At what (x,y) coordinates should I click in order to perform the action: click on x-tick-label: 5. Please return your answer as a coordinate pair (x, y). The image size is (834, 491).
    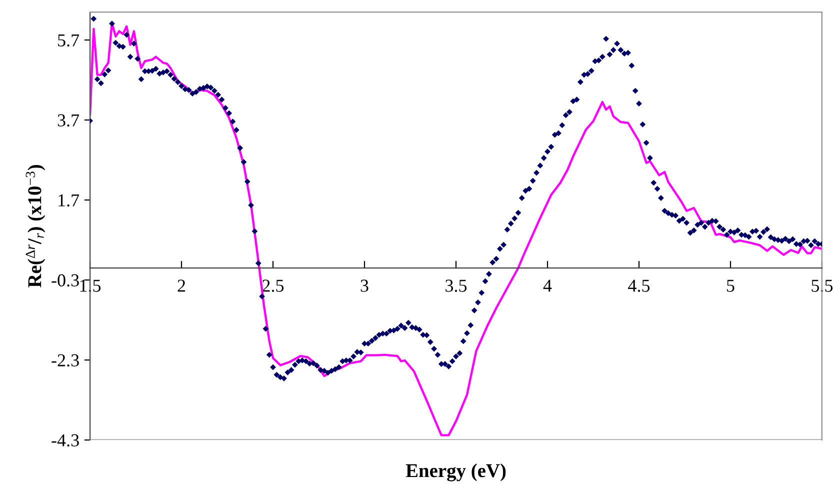
    Looking at the image, I should click on (730, 286).